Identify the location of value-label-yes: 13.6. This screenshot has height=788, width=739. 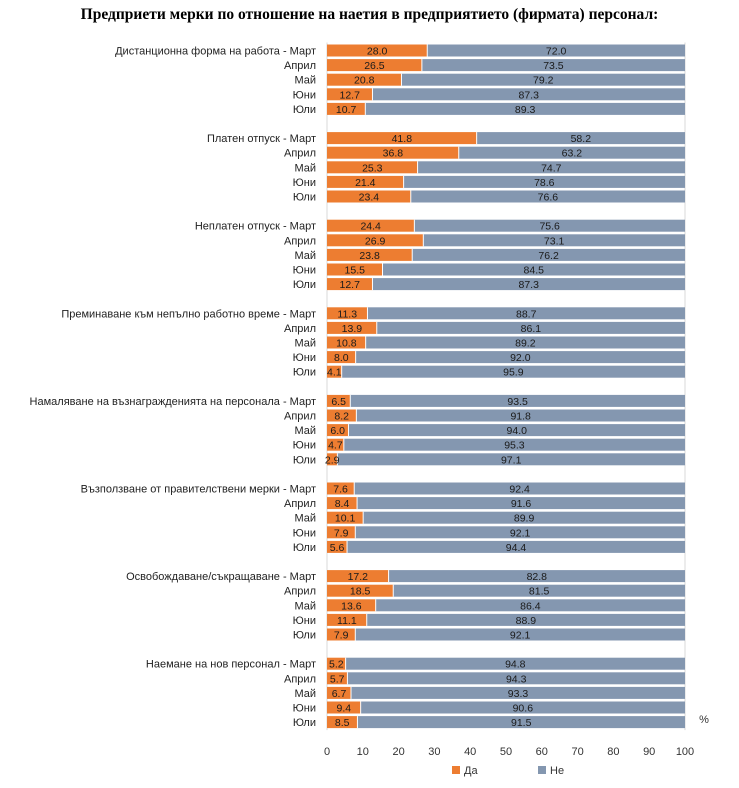
(351, 606).